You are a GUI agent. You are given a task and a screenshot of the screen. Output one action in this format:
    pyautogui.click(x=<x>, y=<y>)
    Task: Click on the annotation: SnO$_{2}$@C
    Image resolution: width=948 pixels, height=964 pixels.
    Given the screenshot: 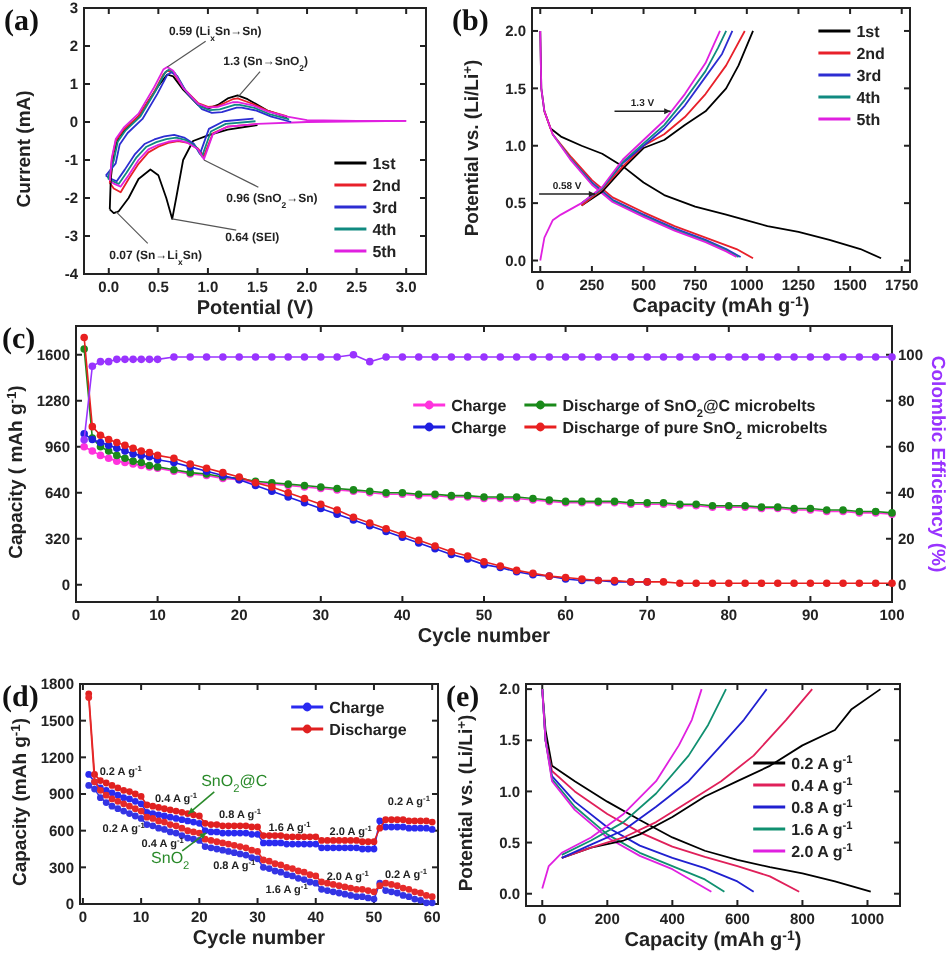 What is the action you would take?
    pyautogui.click(x=234, y=783)
    